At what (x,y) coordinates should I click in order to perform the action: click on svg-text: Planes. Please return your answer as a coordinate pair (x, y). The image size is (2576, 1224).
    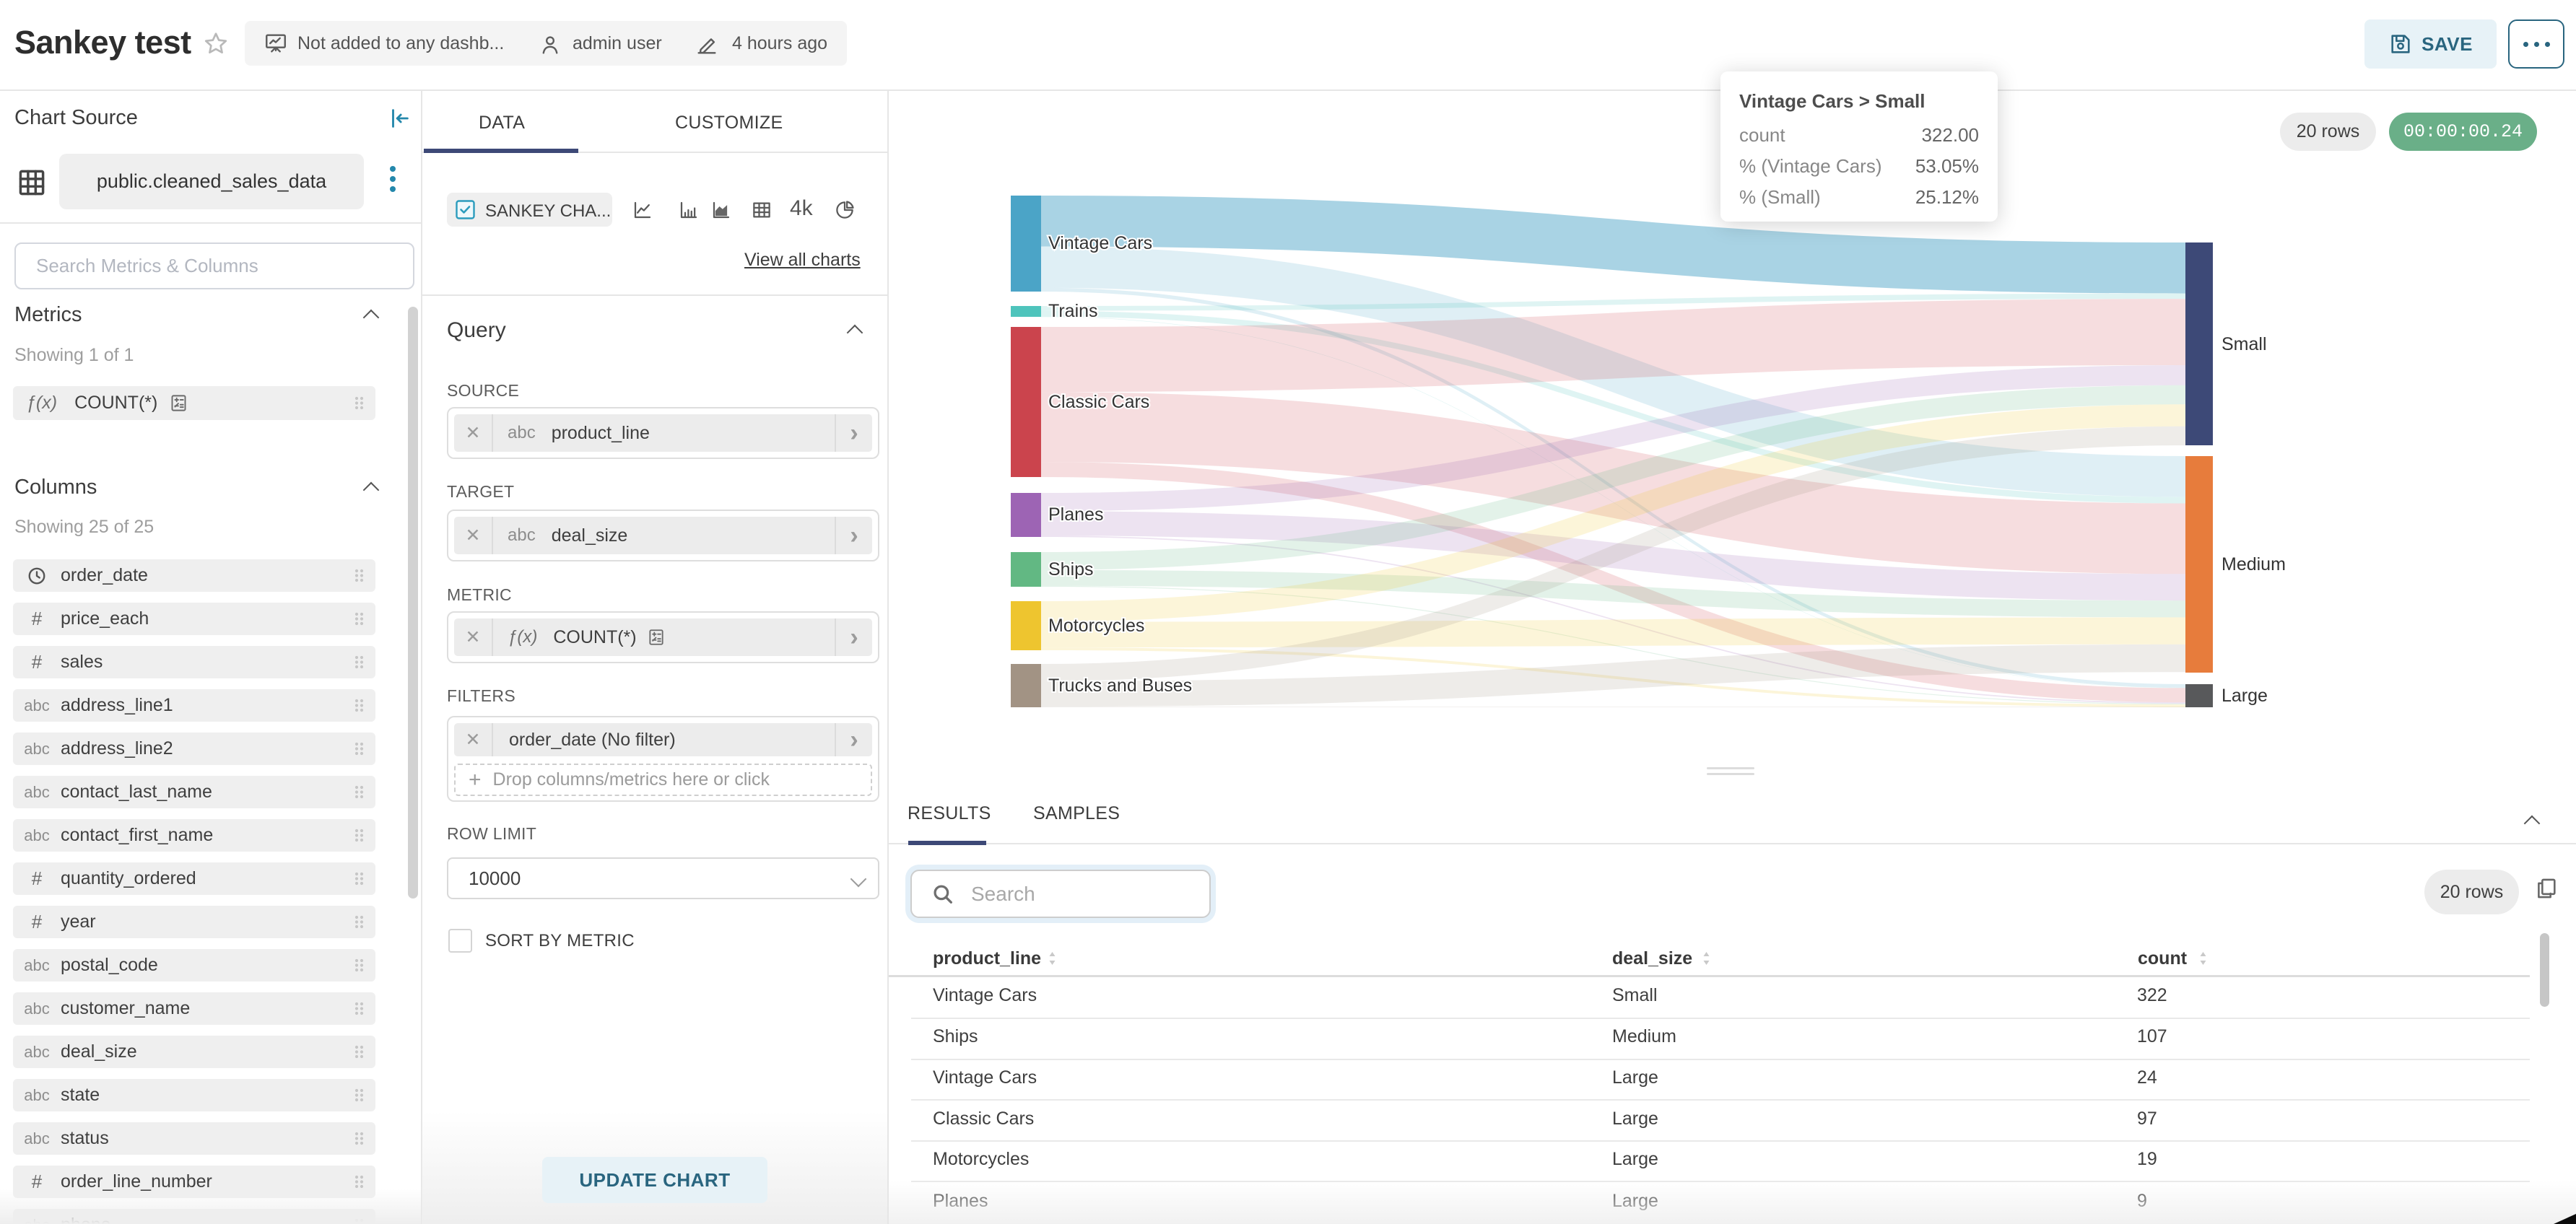
    Looking at the image, I should click on (1075, 514).